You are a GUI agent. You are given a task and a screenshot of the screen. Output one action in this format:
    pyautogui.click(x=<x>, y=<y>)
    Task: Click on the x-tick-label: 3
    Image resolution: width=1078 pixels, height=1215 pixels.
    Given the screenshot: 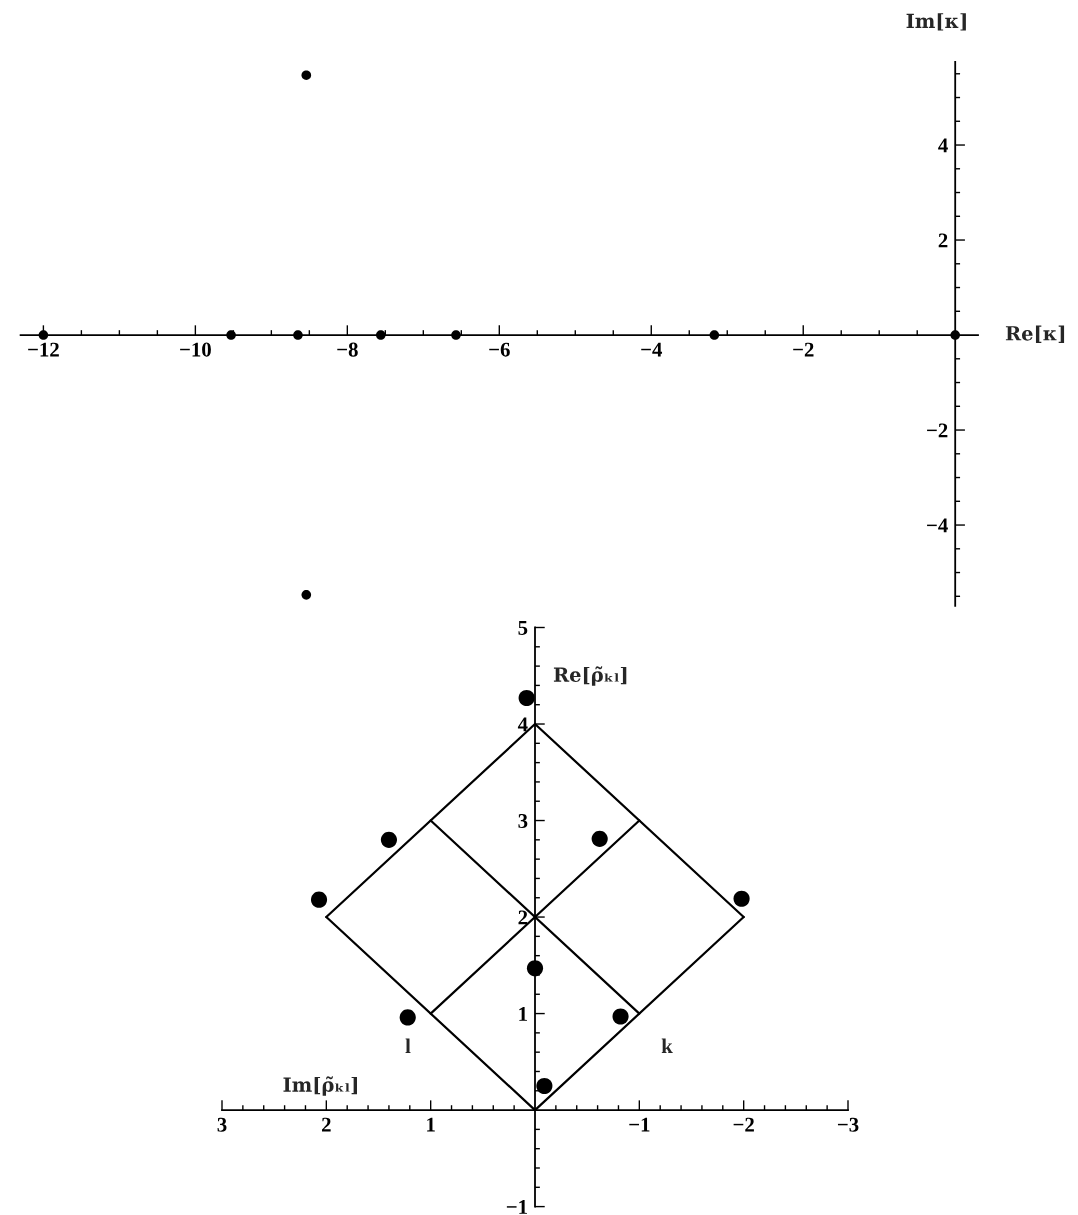 What is the action you would take?
    pyautogui.click(x=222, y=1124)
    